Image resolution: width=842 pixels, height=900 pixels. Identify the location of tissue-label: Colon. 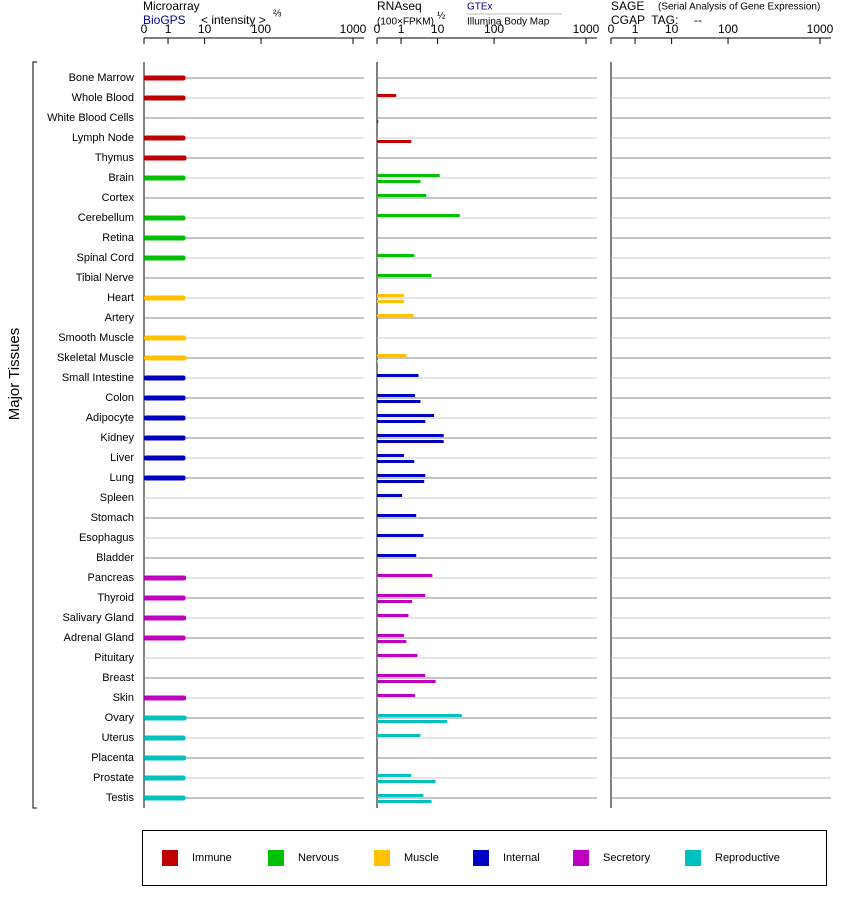
(119, 398).